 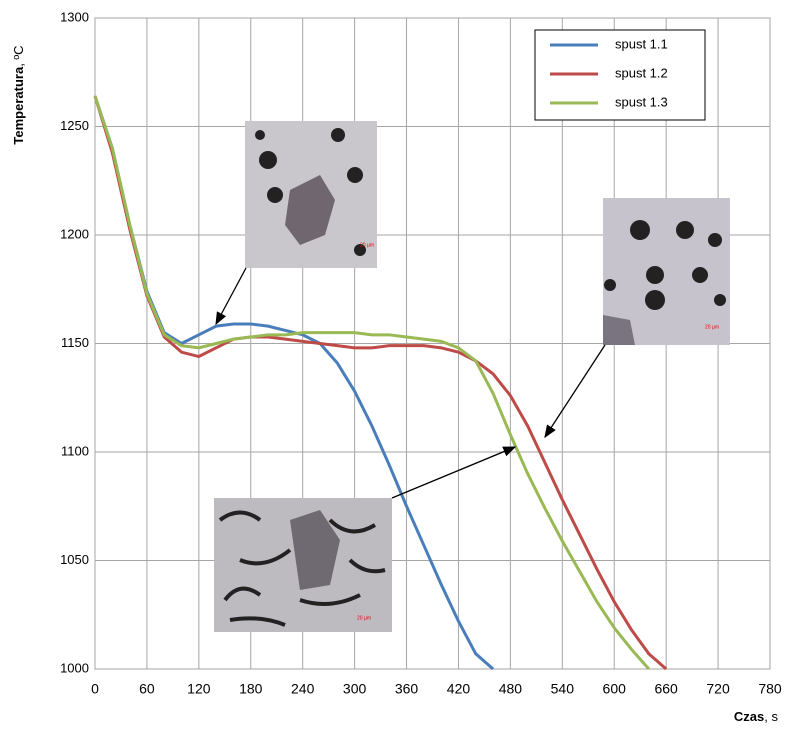 I want to click on x-axis-unit: , s, so click(x=771, y=716).